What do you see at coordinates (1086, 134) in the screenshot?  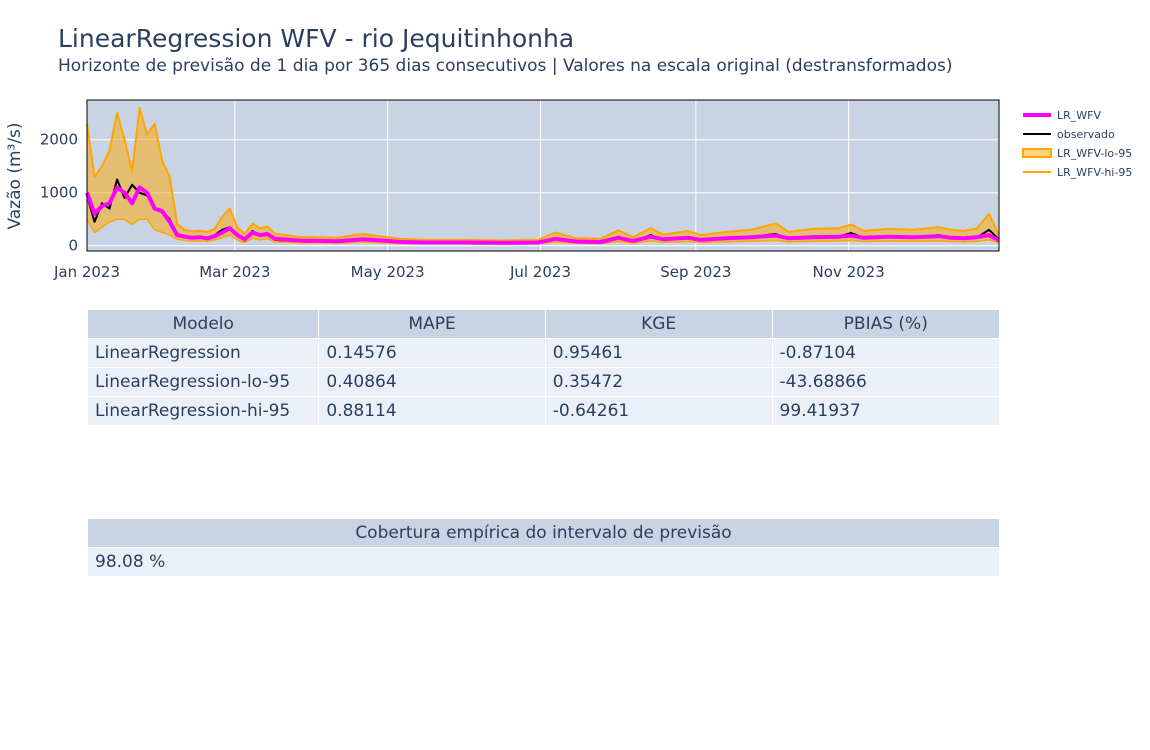 I see `legend-label: observado` at bounding box center [1086, 134].